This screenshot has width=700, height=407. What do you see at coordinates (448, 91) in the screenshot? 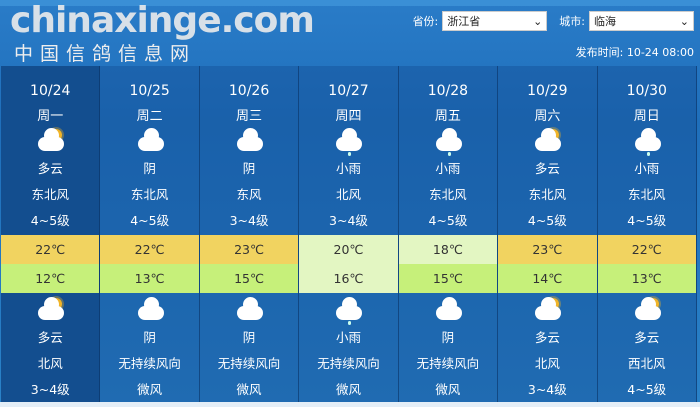
I see `date: 10/28` at bounding box center [448, 91].